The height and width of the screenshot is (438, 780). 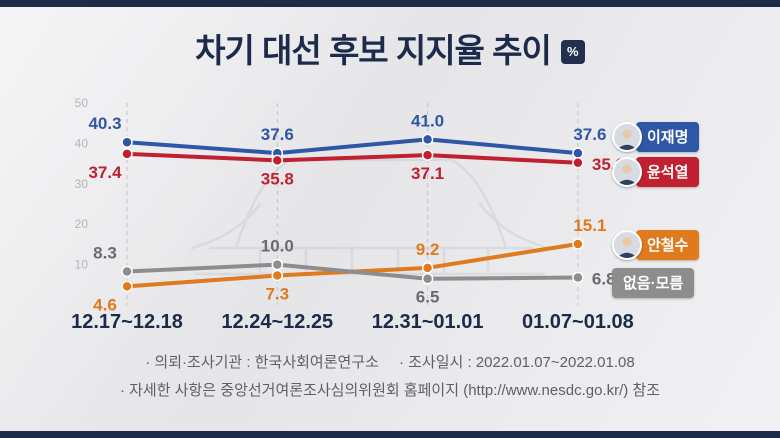 I want to click on value-label: 6.5, so click(x=428, y=297).